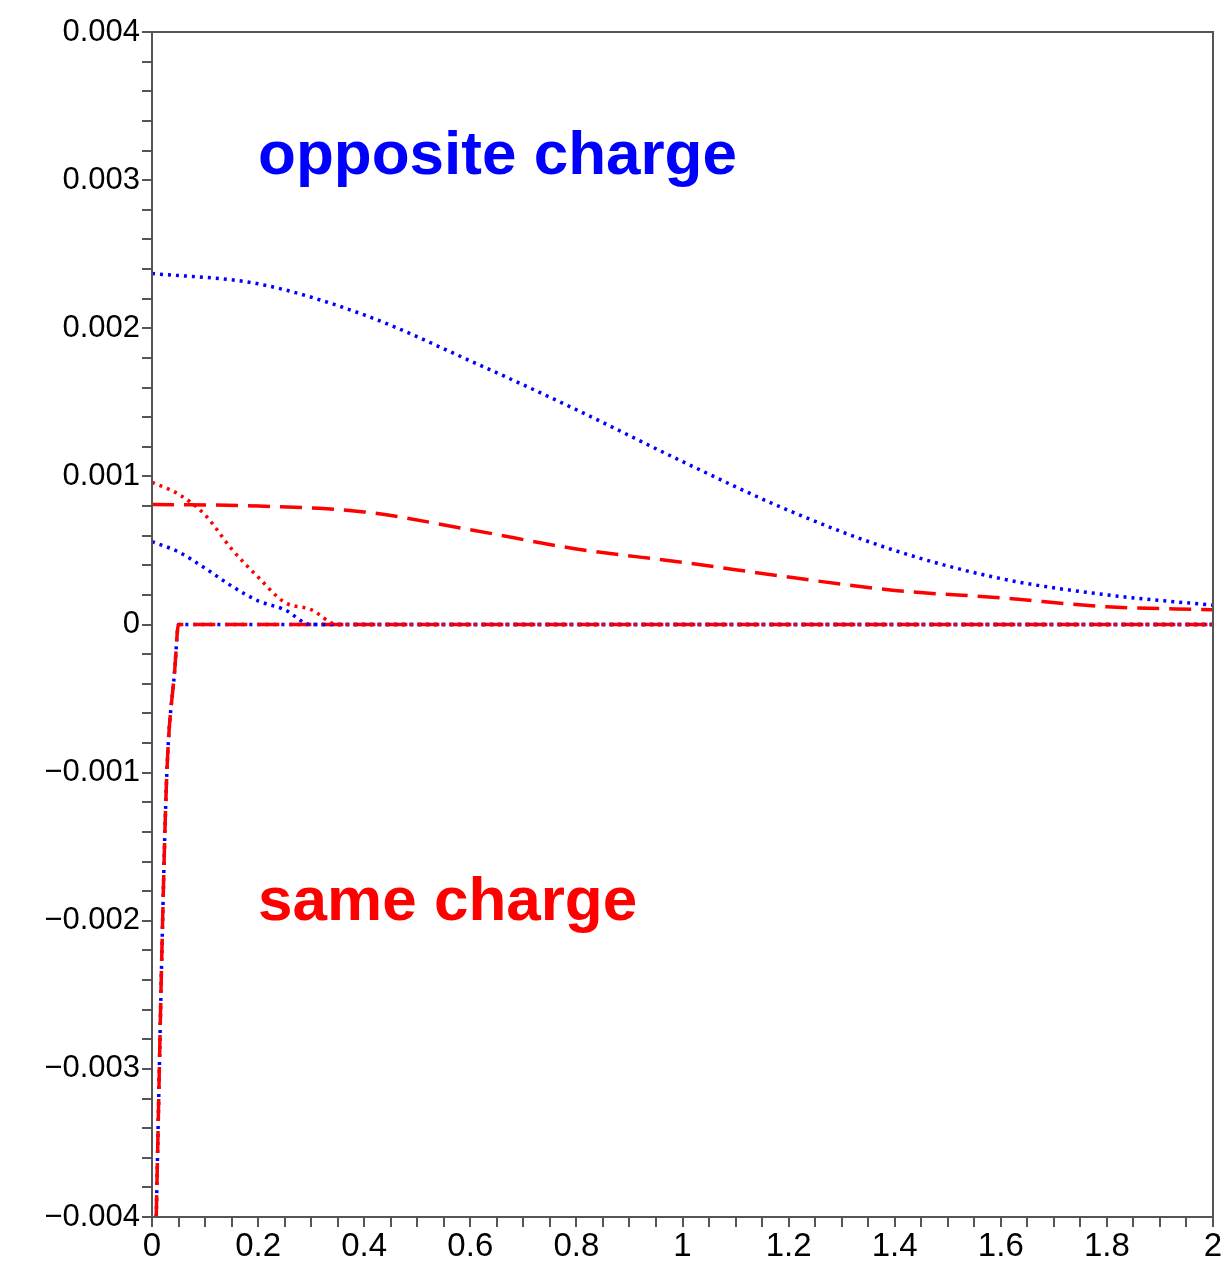 Image resolution: width=1231 pixels, height=1273 pixels. I want to click on x-tick-label: 1.6, so click(1000, 1244).